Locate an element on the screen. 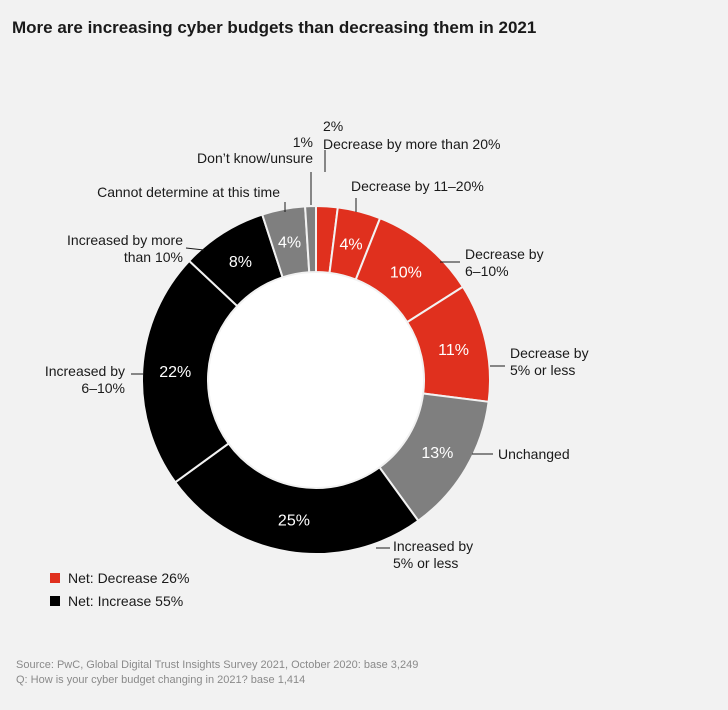  slice-category-label: Cannot determine at this time is located at coordinates (188, 192).